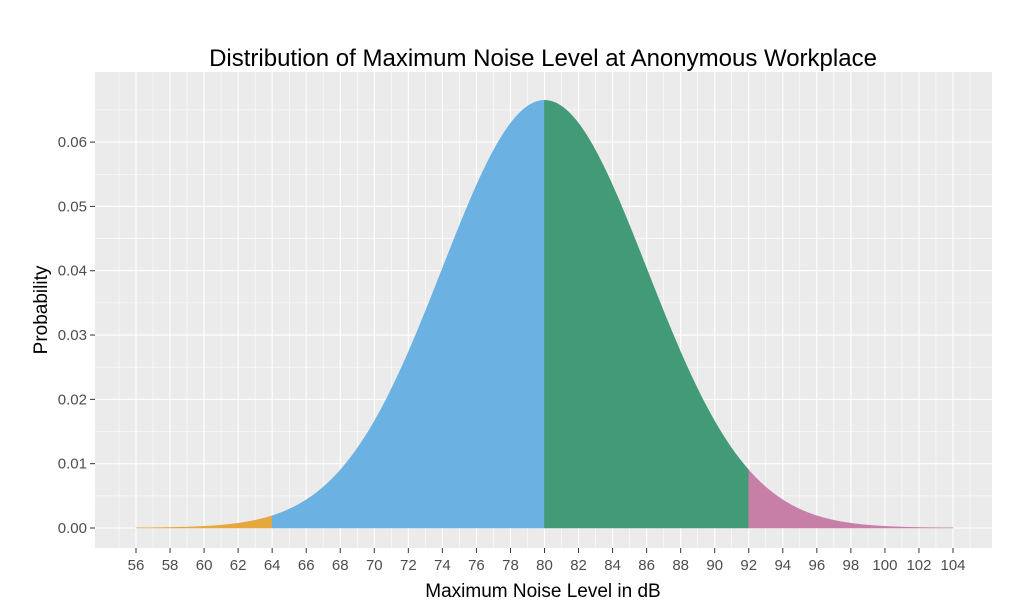 The height and width of the screenshot is (610, 1024). I want to click on x-tick-label: 98, so click(851, 565).